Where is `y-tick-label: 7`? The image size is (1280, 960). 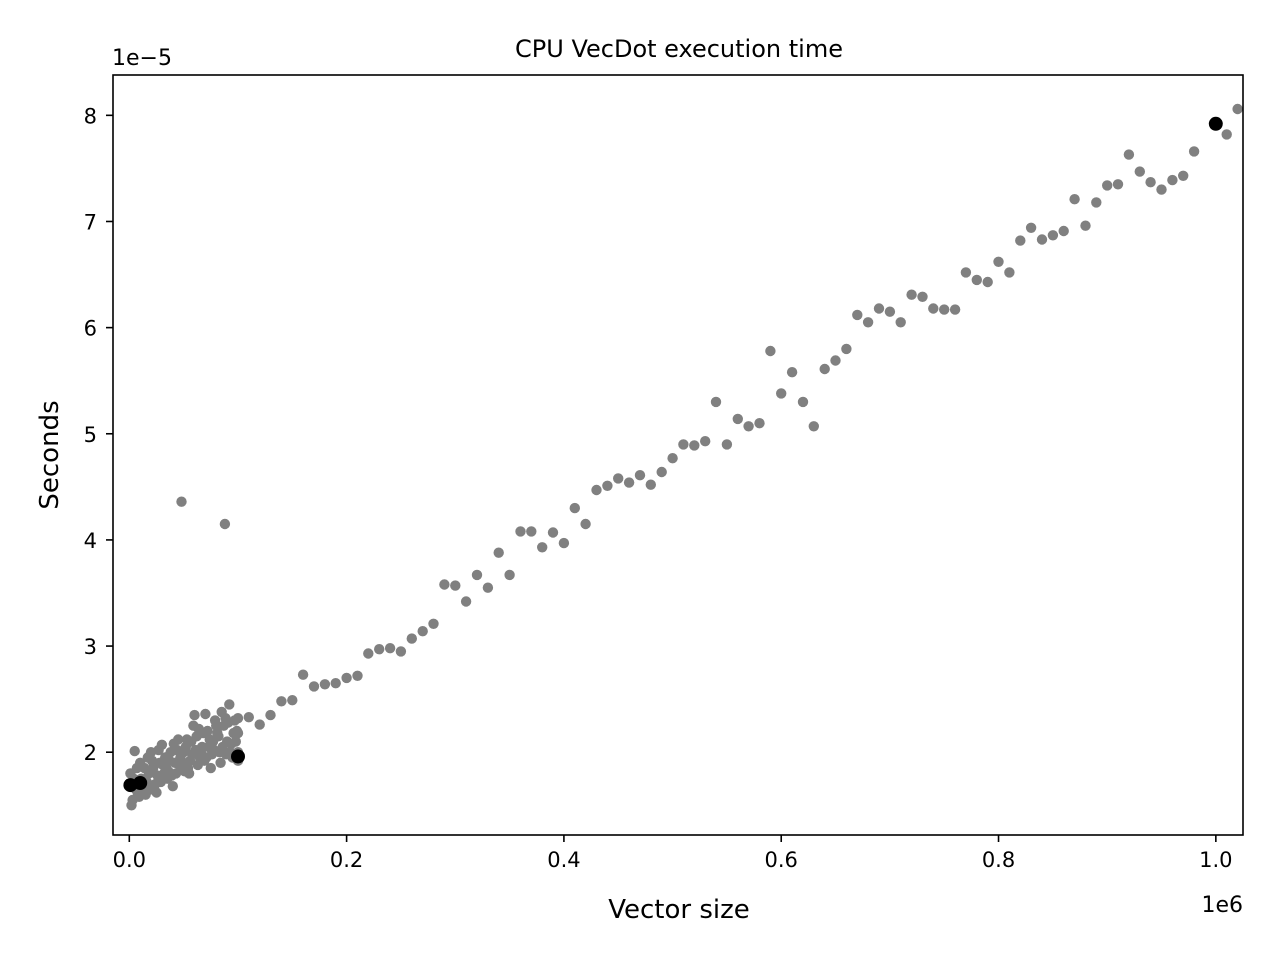
y-tick-label: 7 is located at coordinates (90, 222).